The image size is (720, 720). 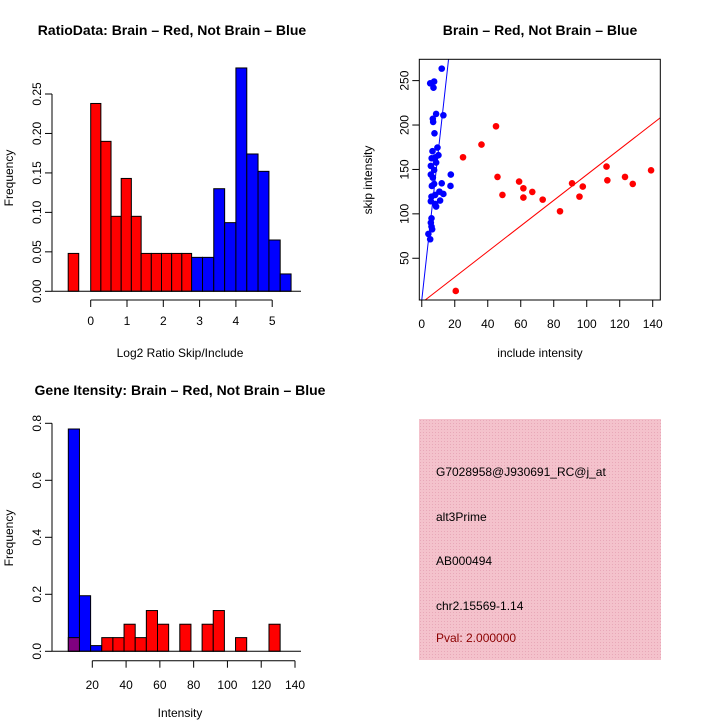 What do you see at coordinates (461, 517) in the screenshot?
I see `event-type: alt3Prime` at bounding box center [461, 517].